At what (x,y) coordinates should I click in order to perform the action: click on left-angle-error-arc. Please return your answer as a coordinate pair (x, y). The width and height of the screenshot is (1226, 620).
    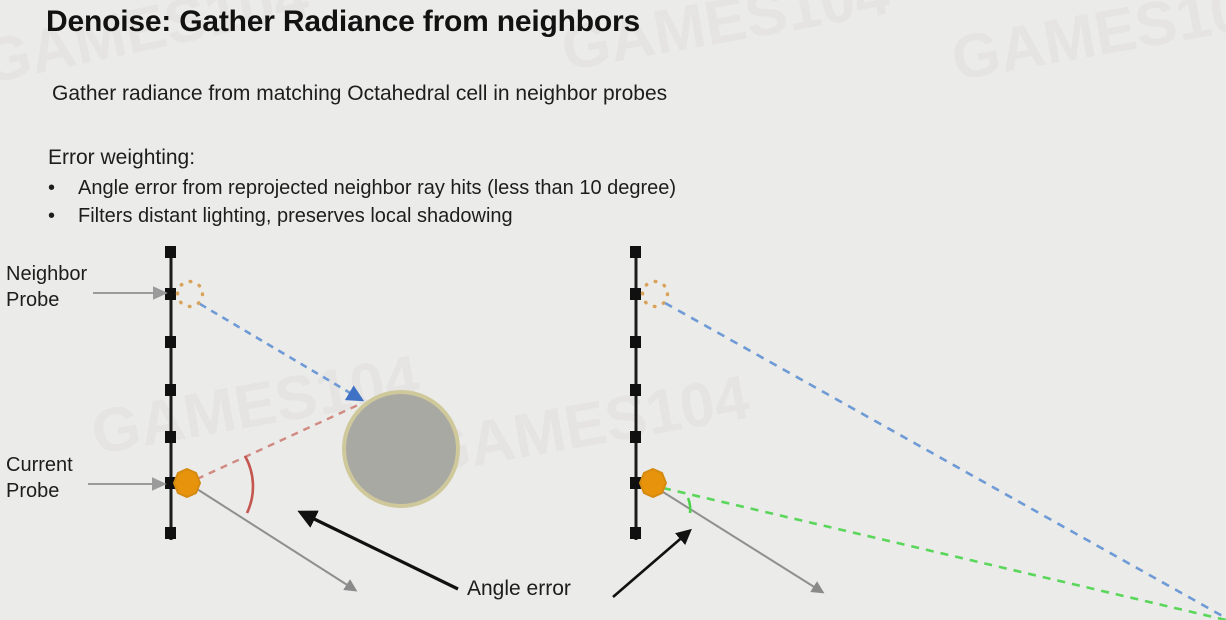
    Looking at the image, I should click on (249, 484).